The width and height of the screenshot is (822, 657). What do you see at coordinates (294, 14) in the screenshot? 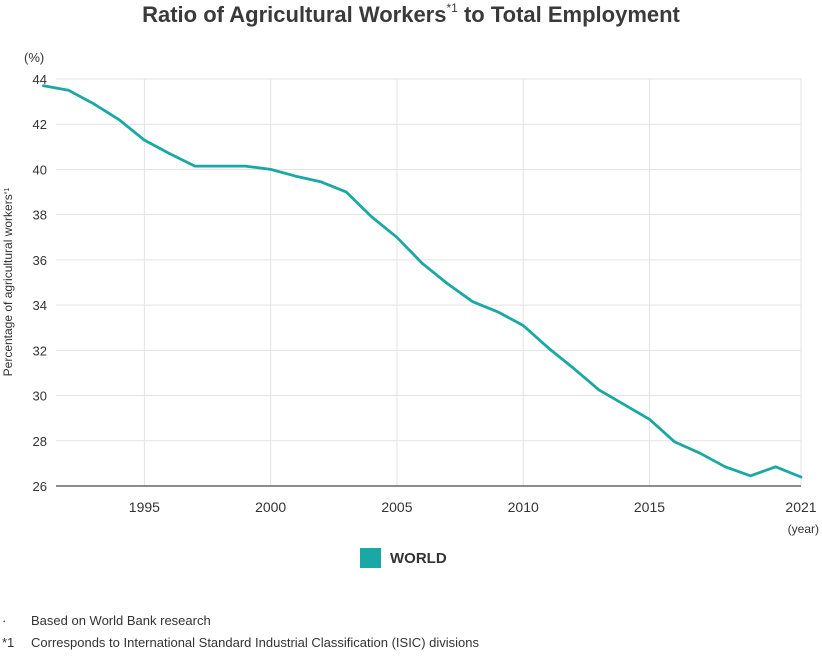
I see `chart-title-main: Ratio of Agricultural Workers` at bounding box center [294, 14].